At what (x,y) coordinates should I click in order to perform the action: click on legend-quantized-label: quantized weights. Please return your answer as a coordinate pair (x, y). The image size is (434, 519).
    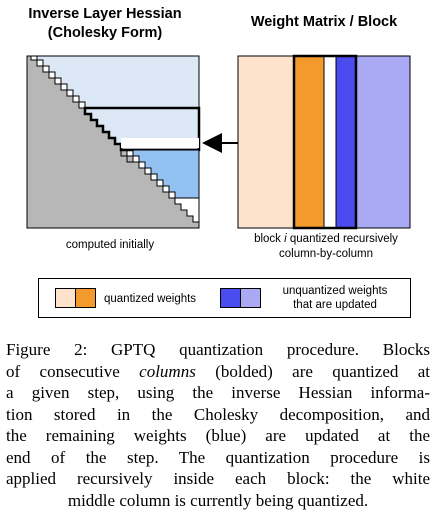
    Looking at the image, I should click on (150, 299).